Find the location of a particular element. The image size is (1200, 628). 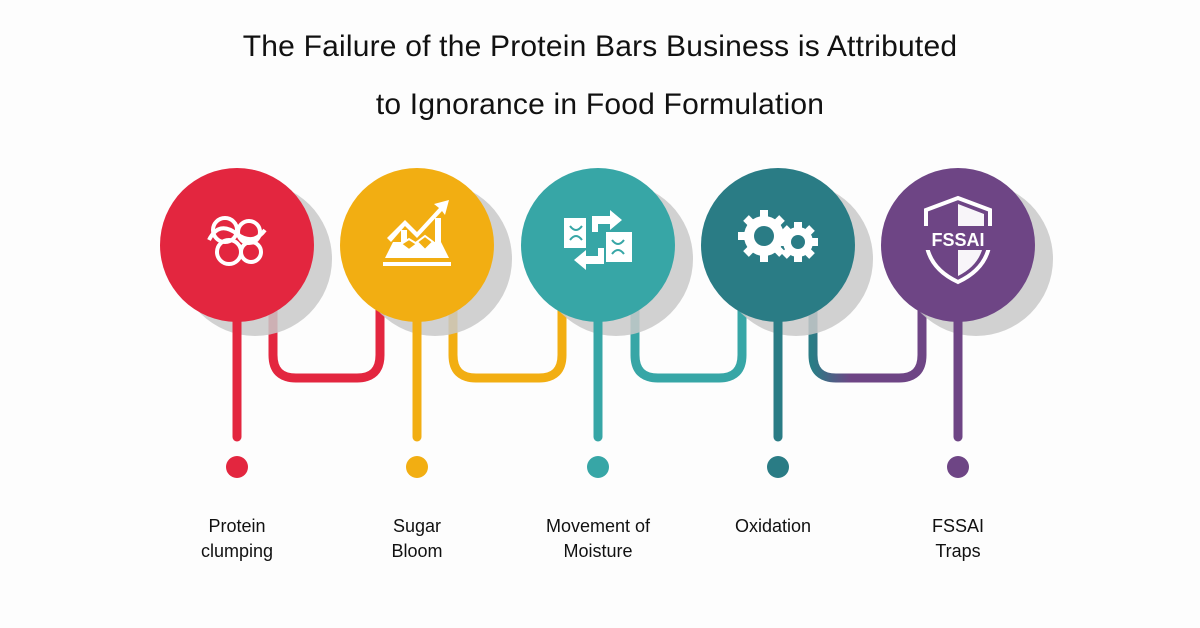

label-line-2: clumping is located at coordinates (237, 551).